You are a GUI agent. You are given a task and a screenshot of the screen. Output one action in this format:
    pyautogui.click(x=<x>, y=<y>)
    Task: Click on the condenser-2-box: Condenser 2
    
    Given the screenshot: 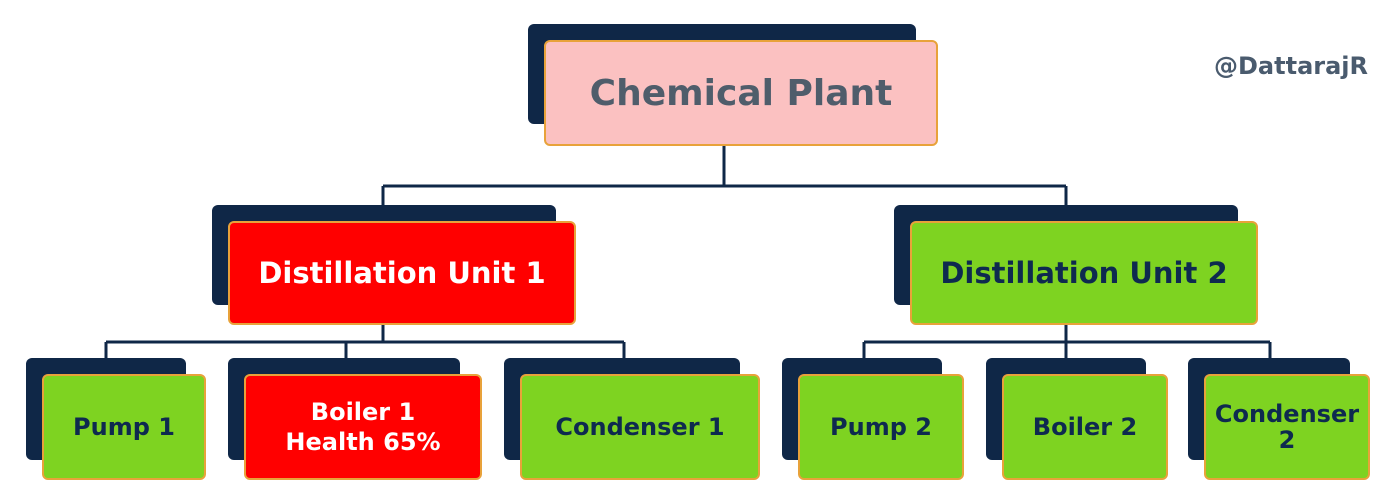 What is the action you would take?
    pyautogui.click(x=1287, y=427)
    